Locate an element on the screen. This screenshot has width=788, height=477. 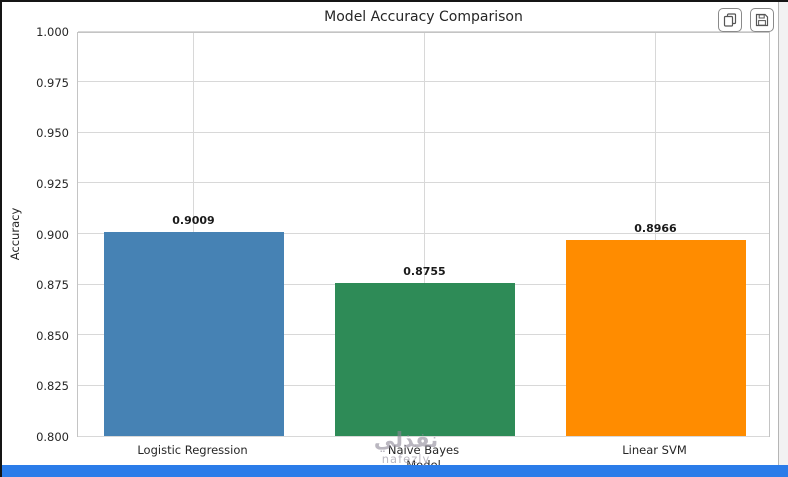
bar-value-label: 0.8966 is located at coordinates (655, 229).